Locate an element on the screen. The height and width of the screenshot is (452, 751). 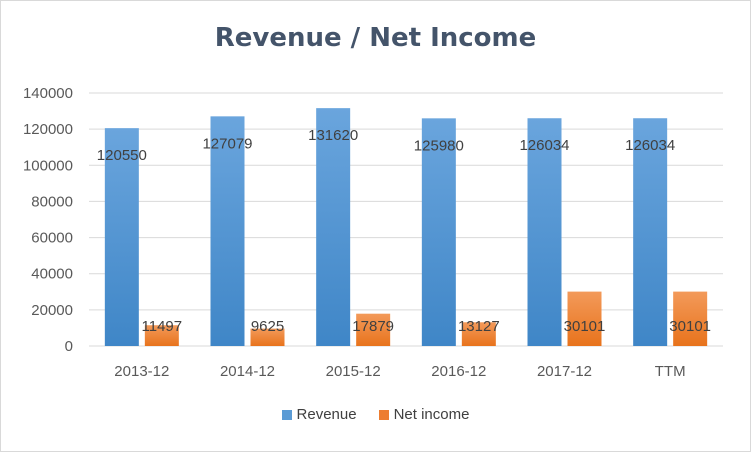
net-income-data-label: 9625 is located at coordinates (267, 326).